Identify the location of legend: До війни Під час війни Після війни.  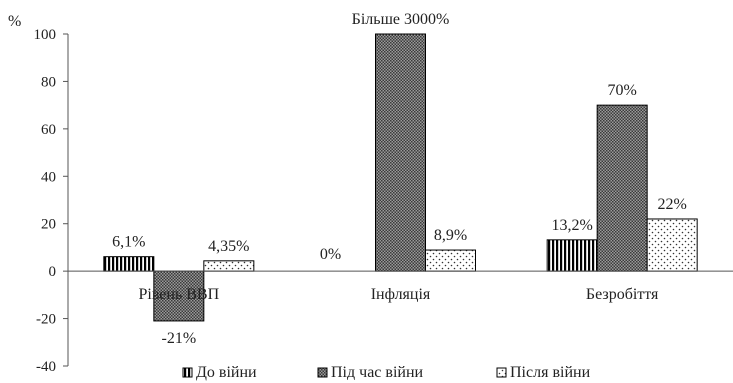
(386, 372).